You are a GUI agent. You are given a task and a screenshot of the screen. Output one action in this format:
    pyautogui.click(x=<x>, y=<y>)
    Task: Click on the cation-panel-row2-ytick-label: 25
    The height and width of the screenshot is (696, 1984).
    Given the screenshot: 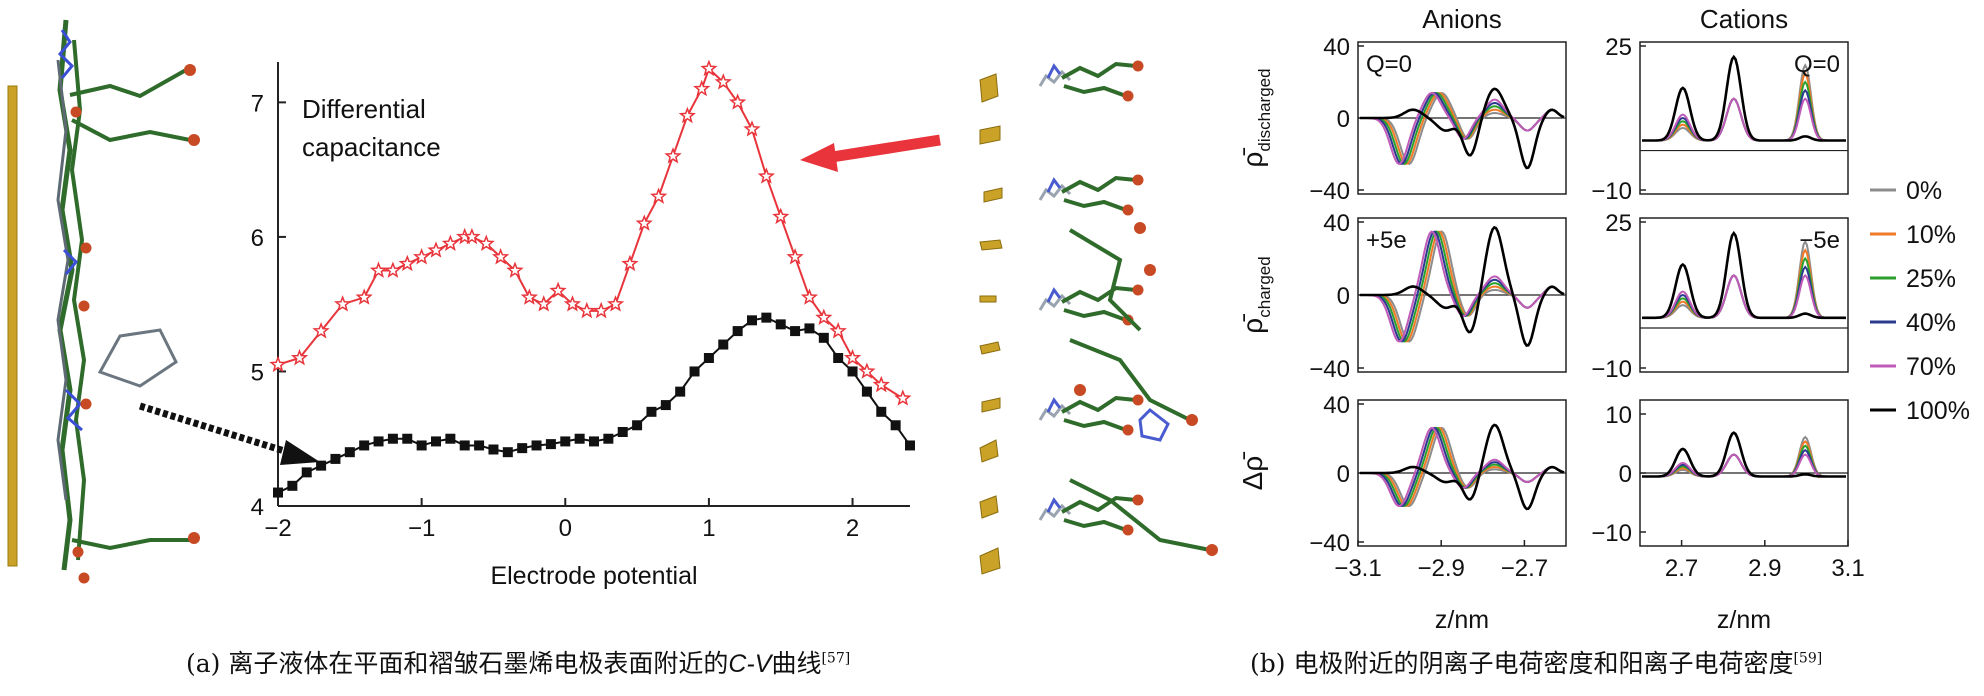 What is the action you would take?
    pyautogui.click(x=1618, y=223)
    